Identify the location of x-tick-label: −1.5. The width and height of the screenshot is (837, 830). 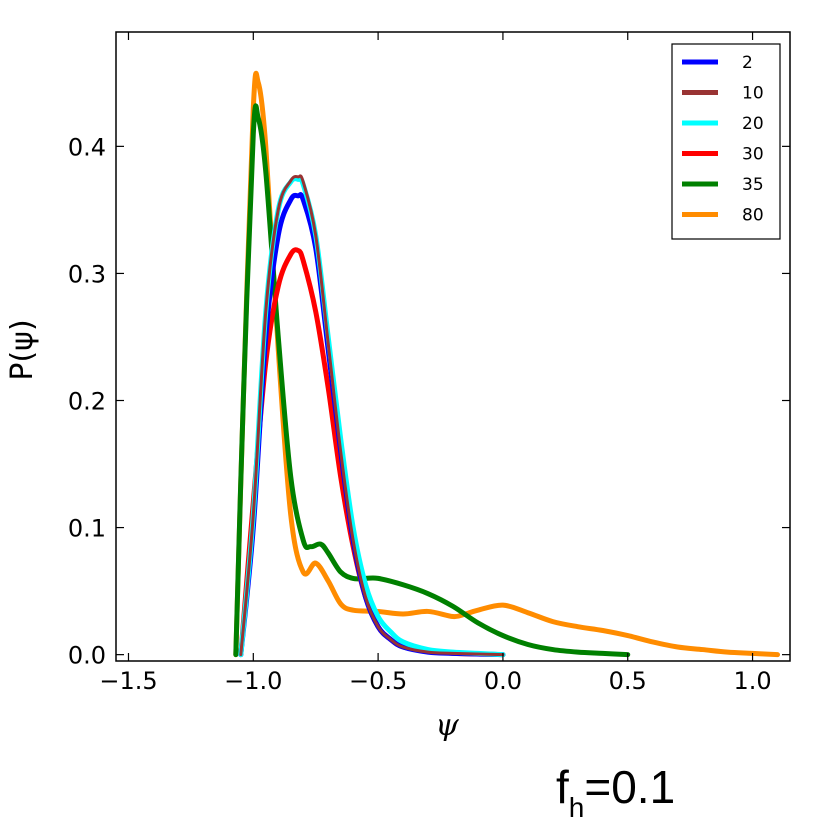
(128, 681).